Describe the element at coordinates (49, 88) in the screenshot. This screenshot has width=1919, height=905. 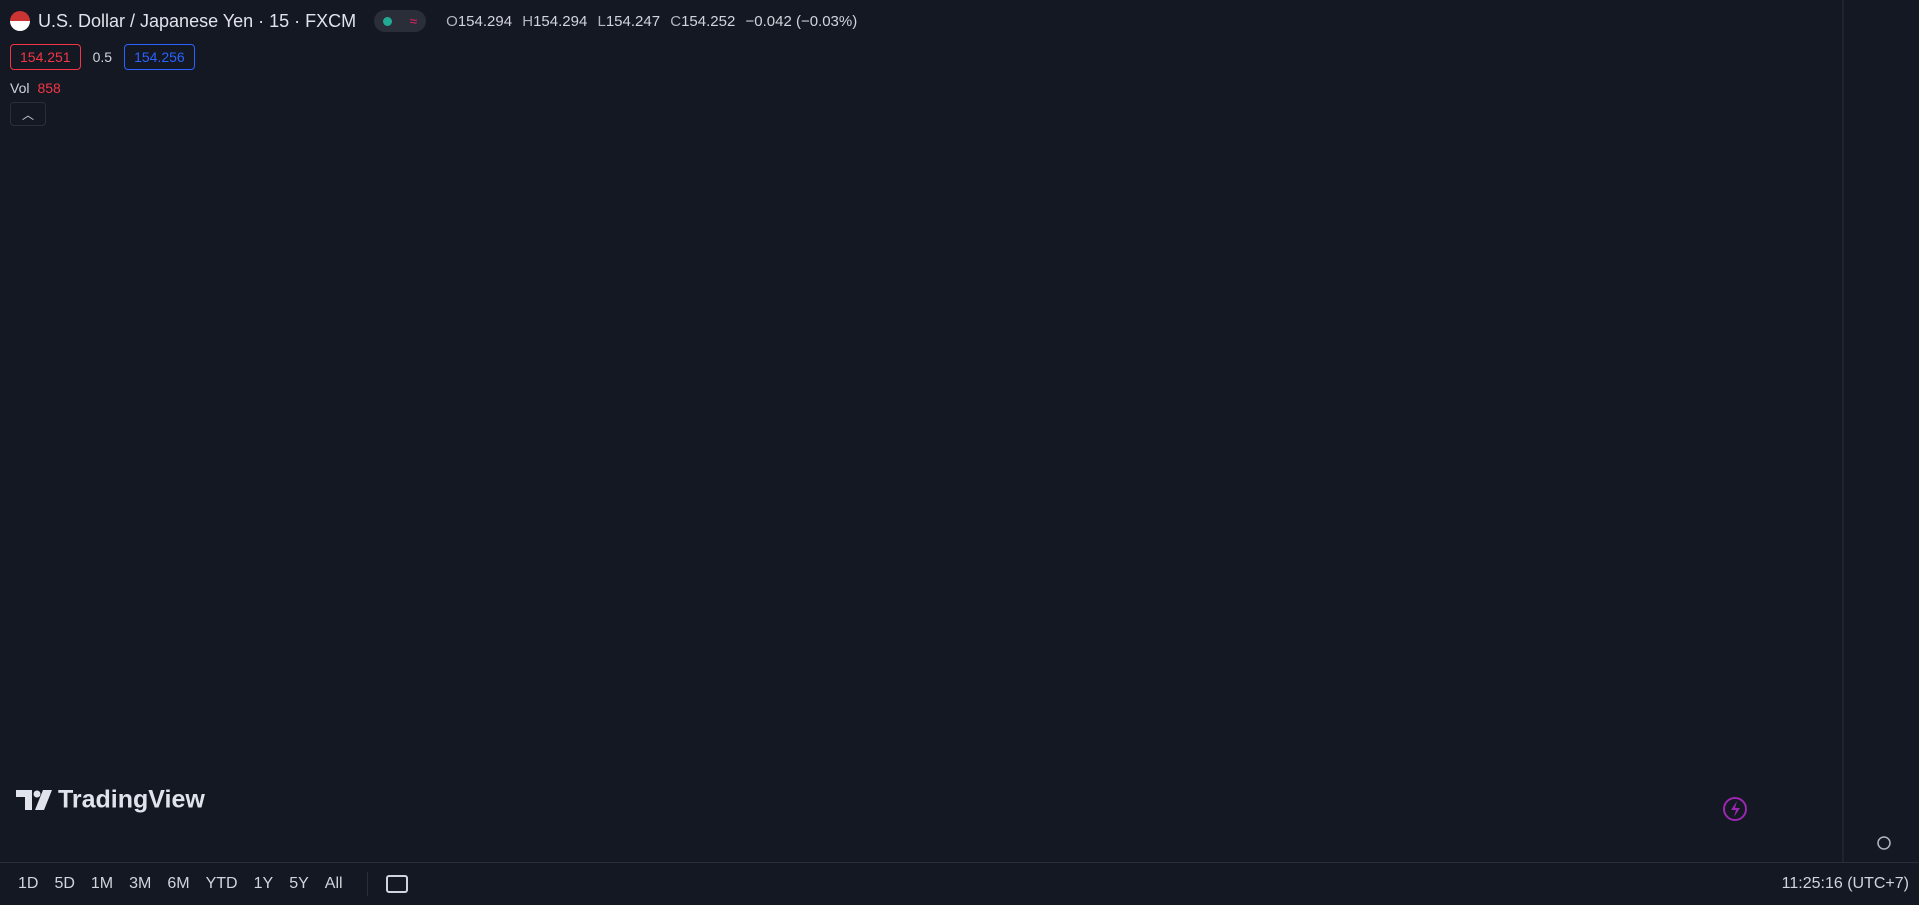
I see `volume-value: 858` at that location.